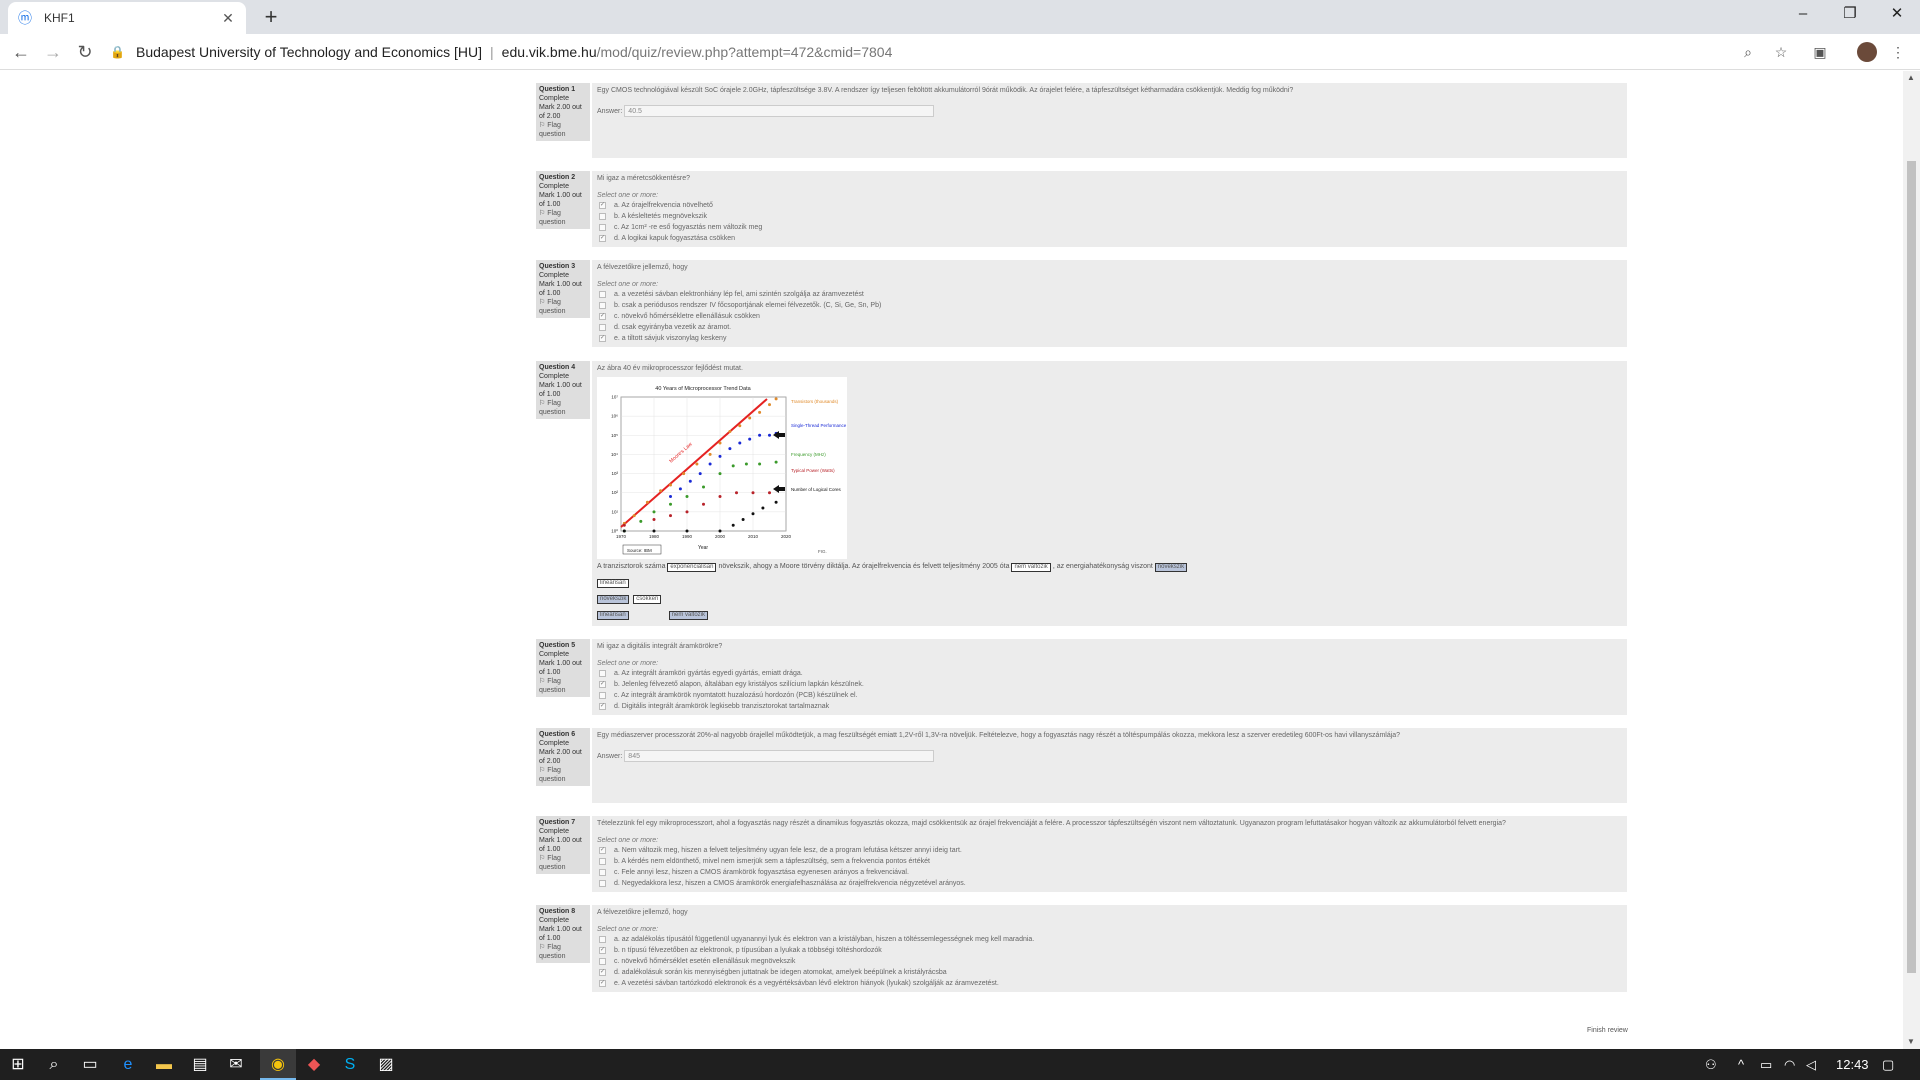 This screenshot has height=1080, width=1920. I want to click on minimize-icon: –, so click(1803, 13).